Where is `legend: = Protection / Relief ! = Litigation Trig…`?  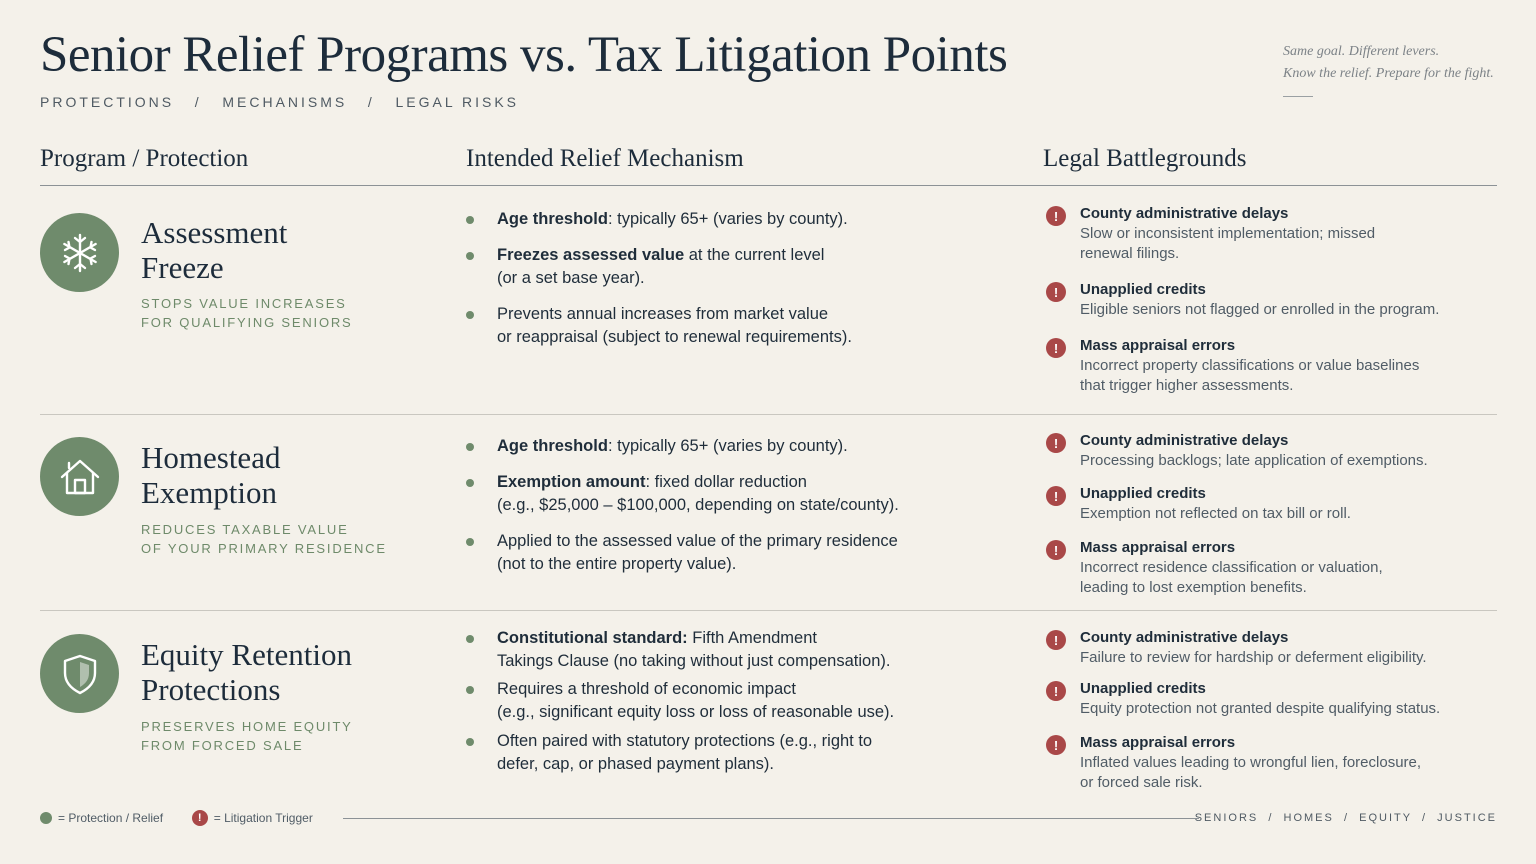 legend: = Protection / Relief ! = Litigation Trig… is located at coordinates (176, 818).